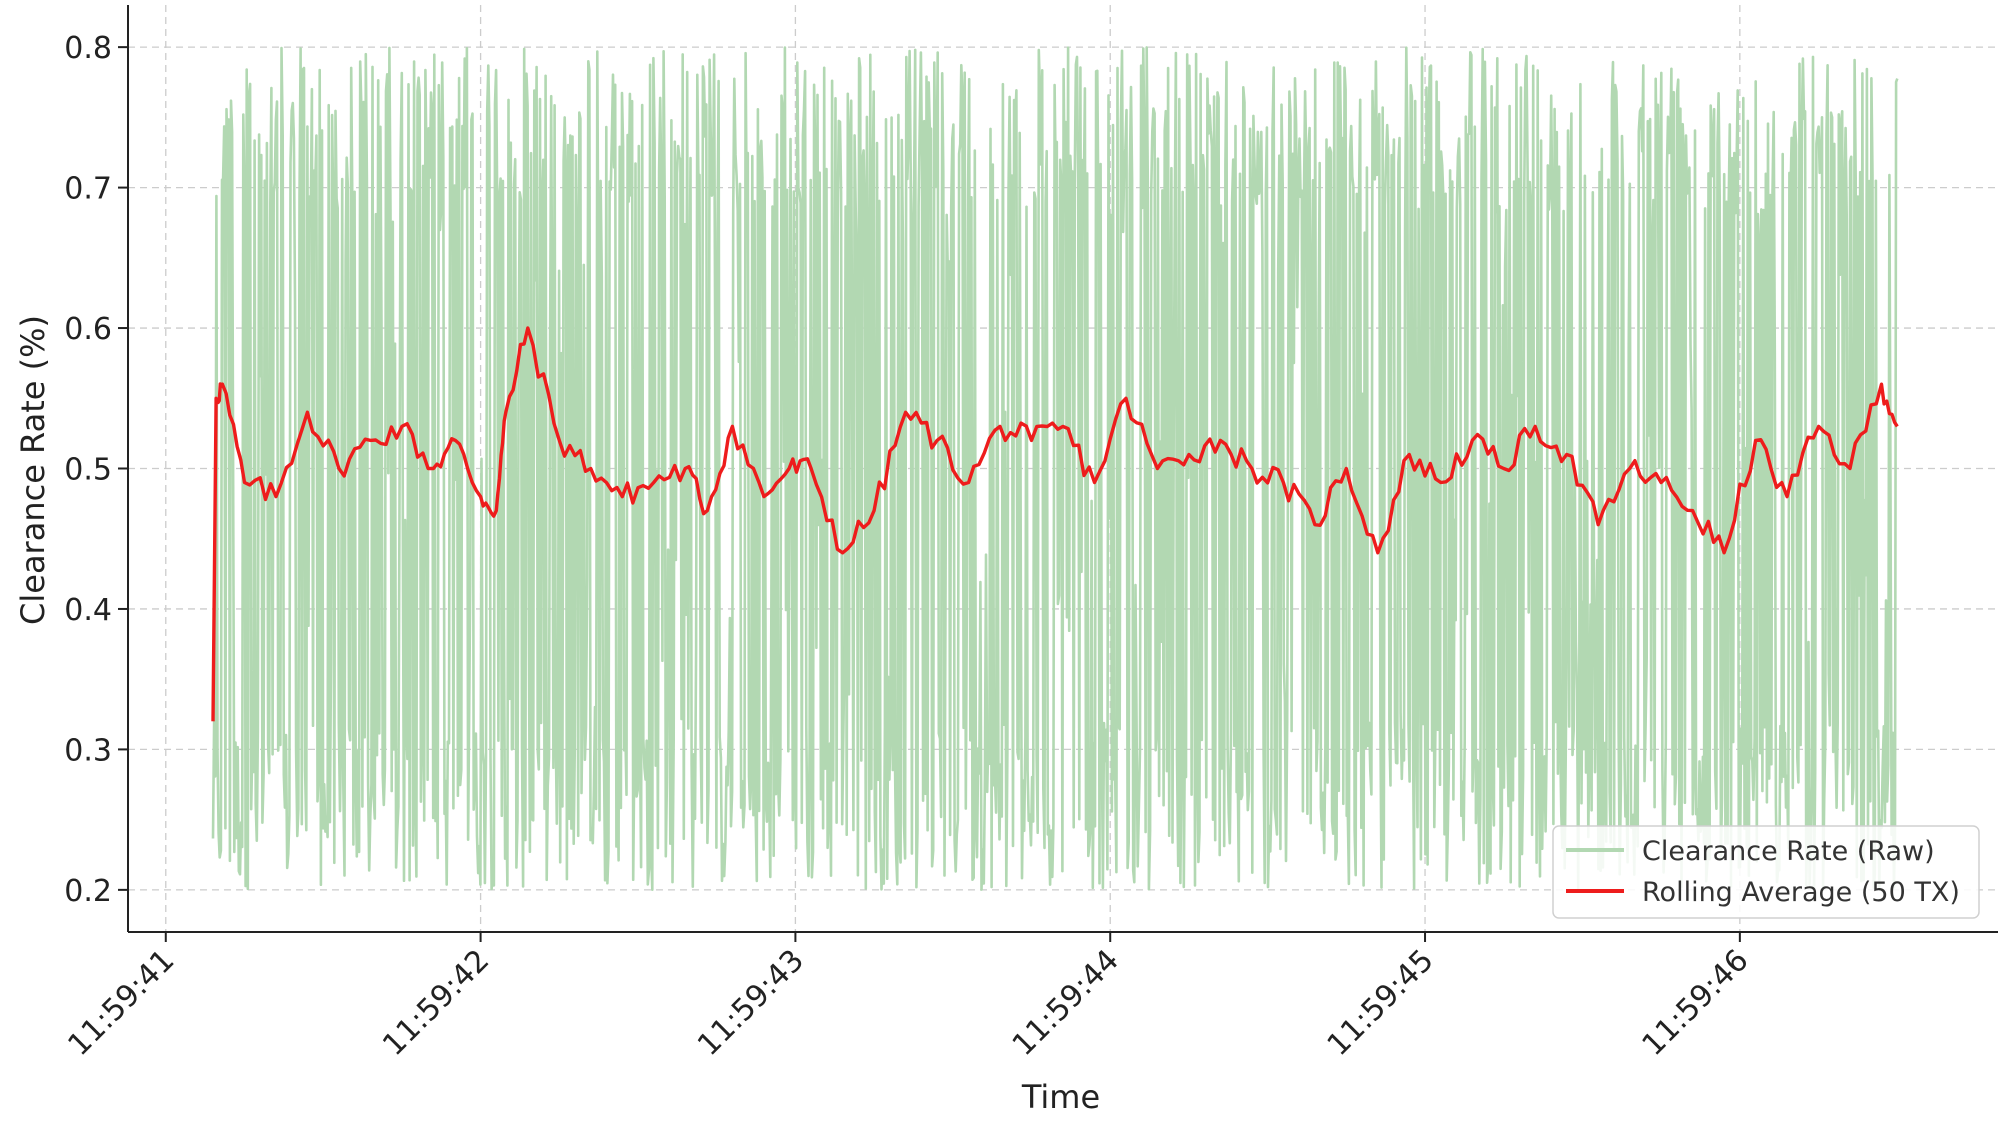 This screenshot has height=1131, width=2007. What do you see at coordinates (1381, 1003) in the screenshot?
I see `x-tick-label: 11:59:45` at bounding box center [1381, 1003].